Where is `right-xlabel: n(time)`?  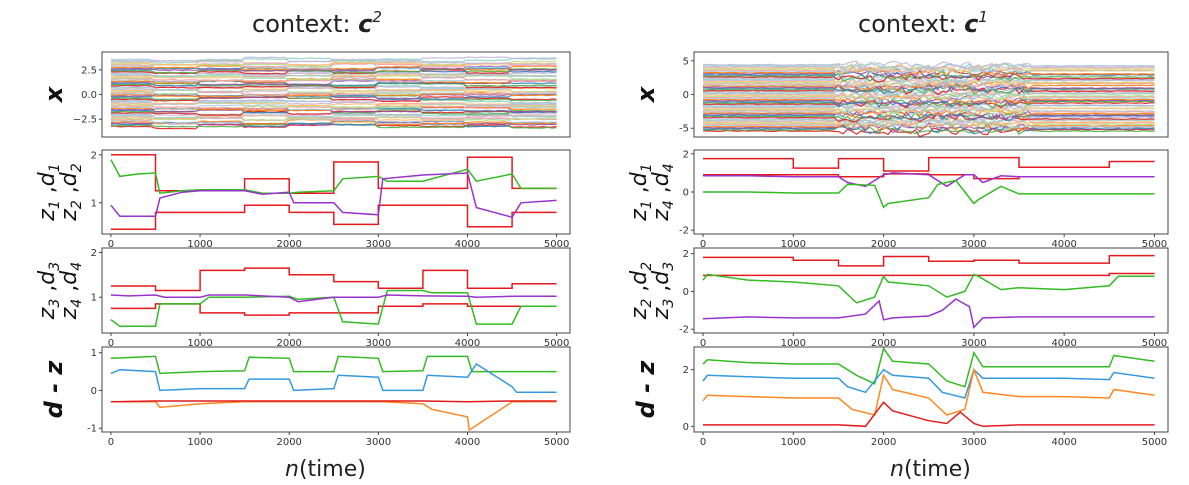 right-xlabel: n(time) is located at coordinates (930, 469).